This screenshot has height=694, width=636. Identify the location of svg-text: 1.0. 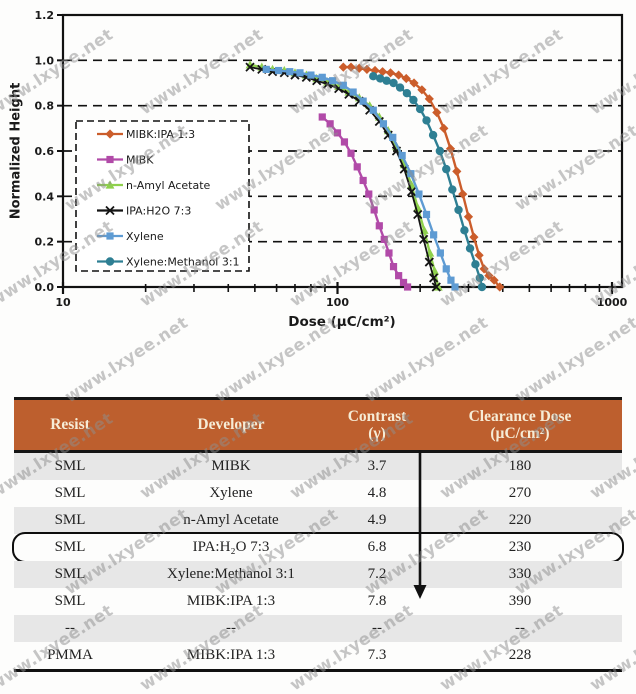
(45, 60).